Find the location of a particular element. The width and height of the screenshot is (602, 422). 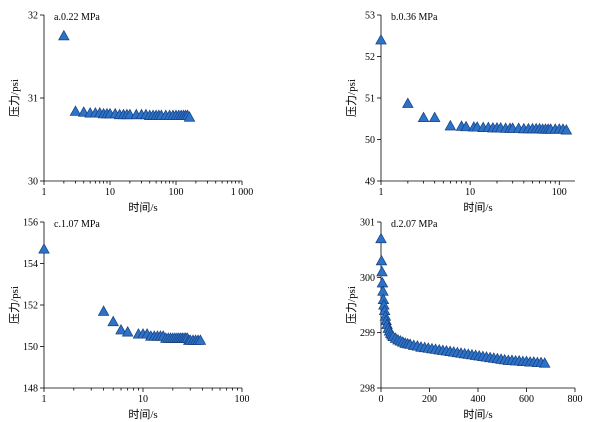

y-tick-label: 299 is located at coordinates (367, 333).